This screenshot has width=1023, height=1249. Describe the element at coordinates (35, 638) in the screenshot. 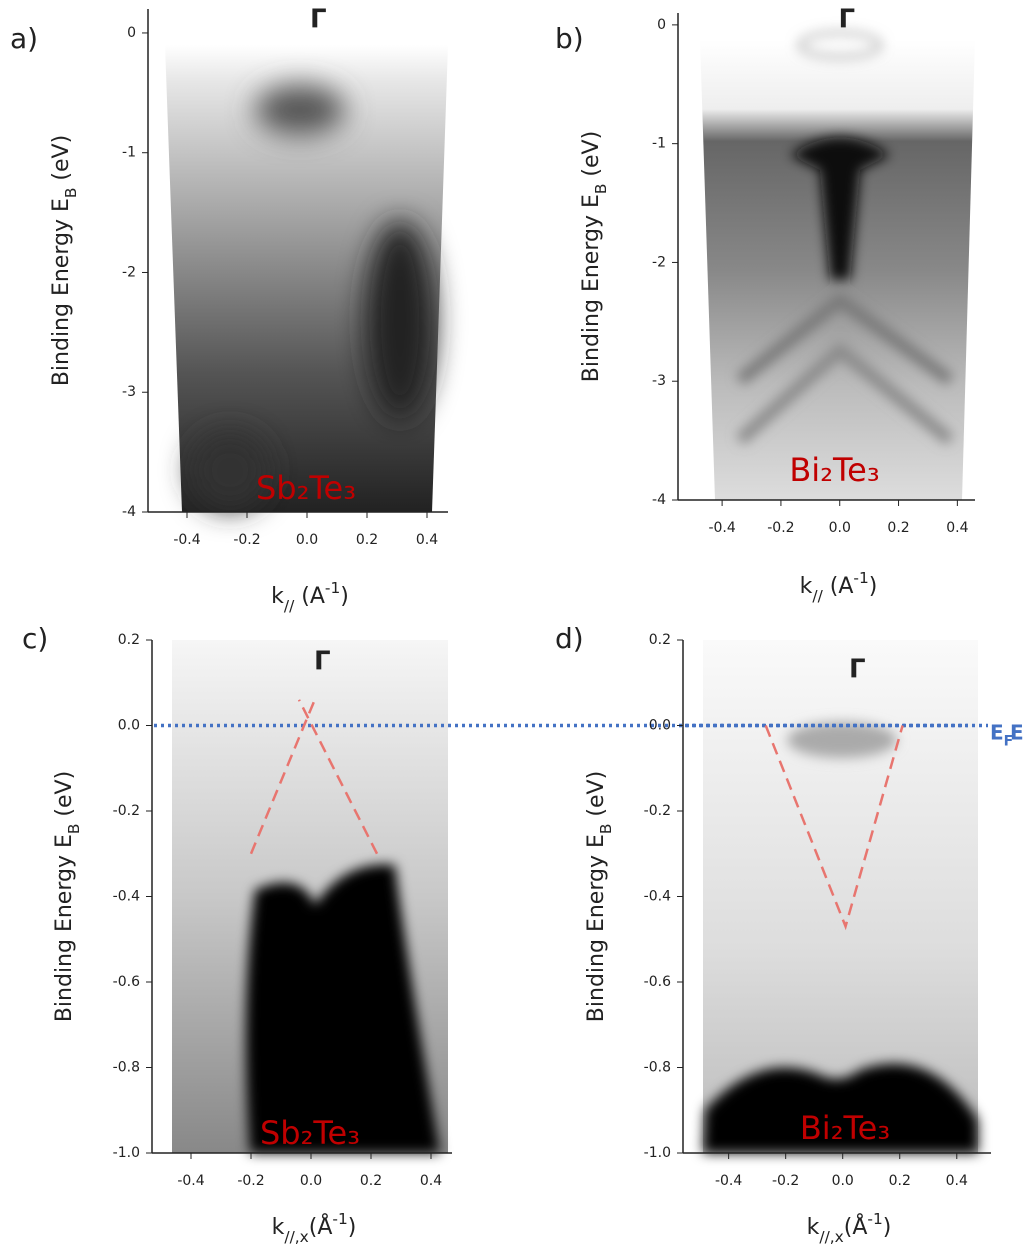

I see `panel-label: c)` at that location.